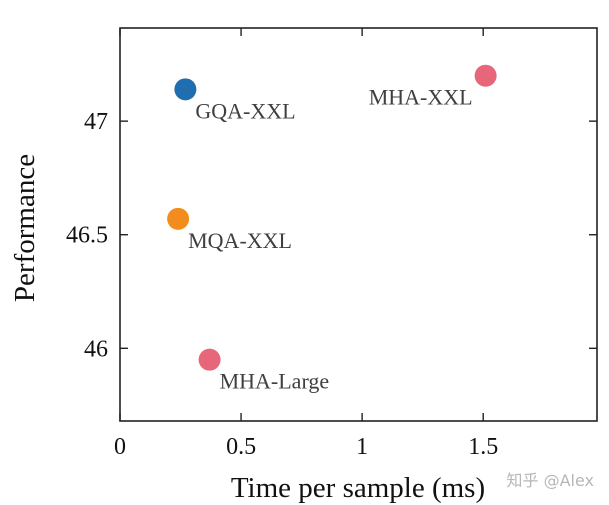 The width and height of the screenshot is (609, 505). What do you see at coordinates (178, 218) in the screenshot?
I see `point-mqa-xxl` at bounding box center [178, 218].